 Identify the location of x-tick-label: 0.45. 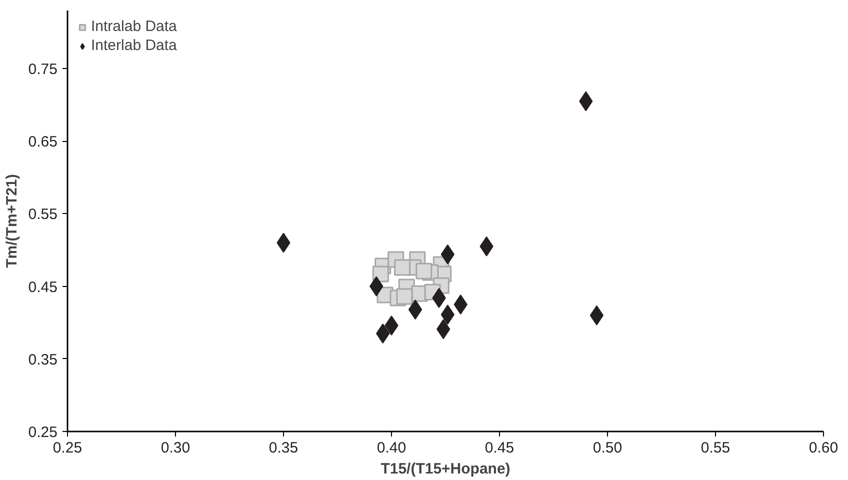
(499, 448).